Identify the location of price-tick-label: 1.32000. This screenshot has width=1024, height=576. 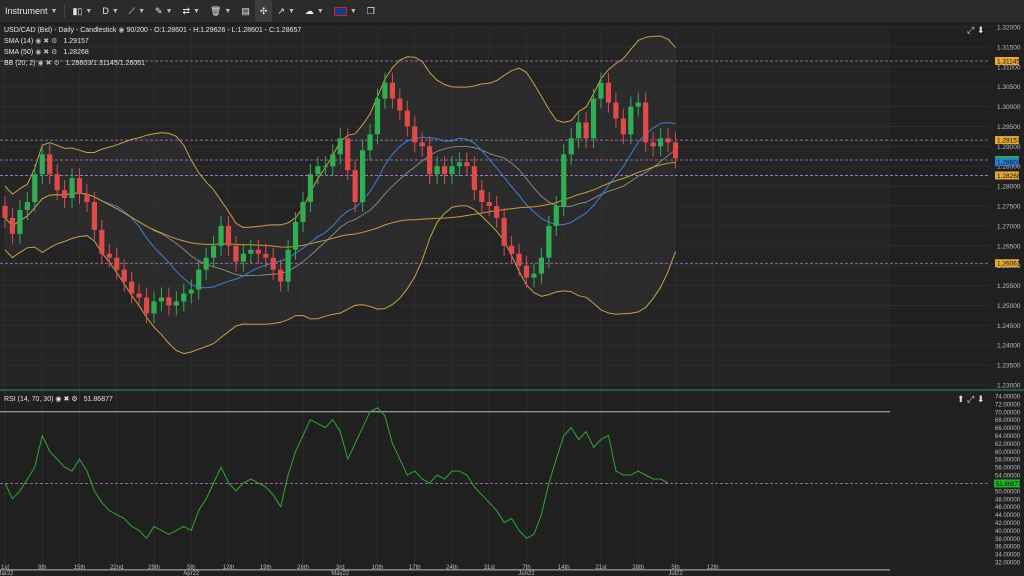
(1009, 28).